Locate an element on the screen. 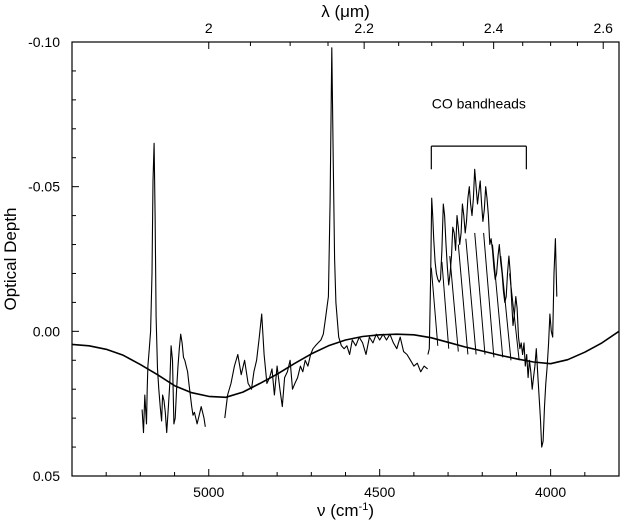  y-tick-label: 0.05 is located at coordinates (46, 476).